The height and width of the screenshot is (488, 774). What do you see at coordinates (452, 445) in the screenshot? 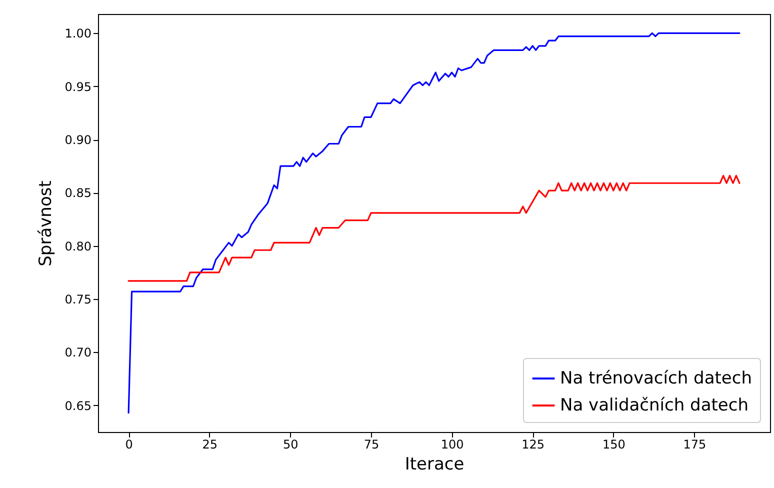
I see `x-tick-label: 100` at bounding box center [452, 445].